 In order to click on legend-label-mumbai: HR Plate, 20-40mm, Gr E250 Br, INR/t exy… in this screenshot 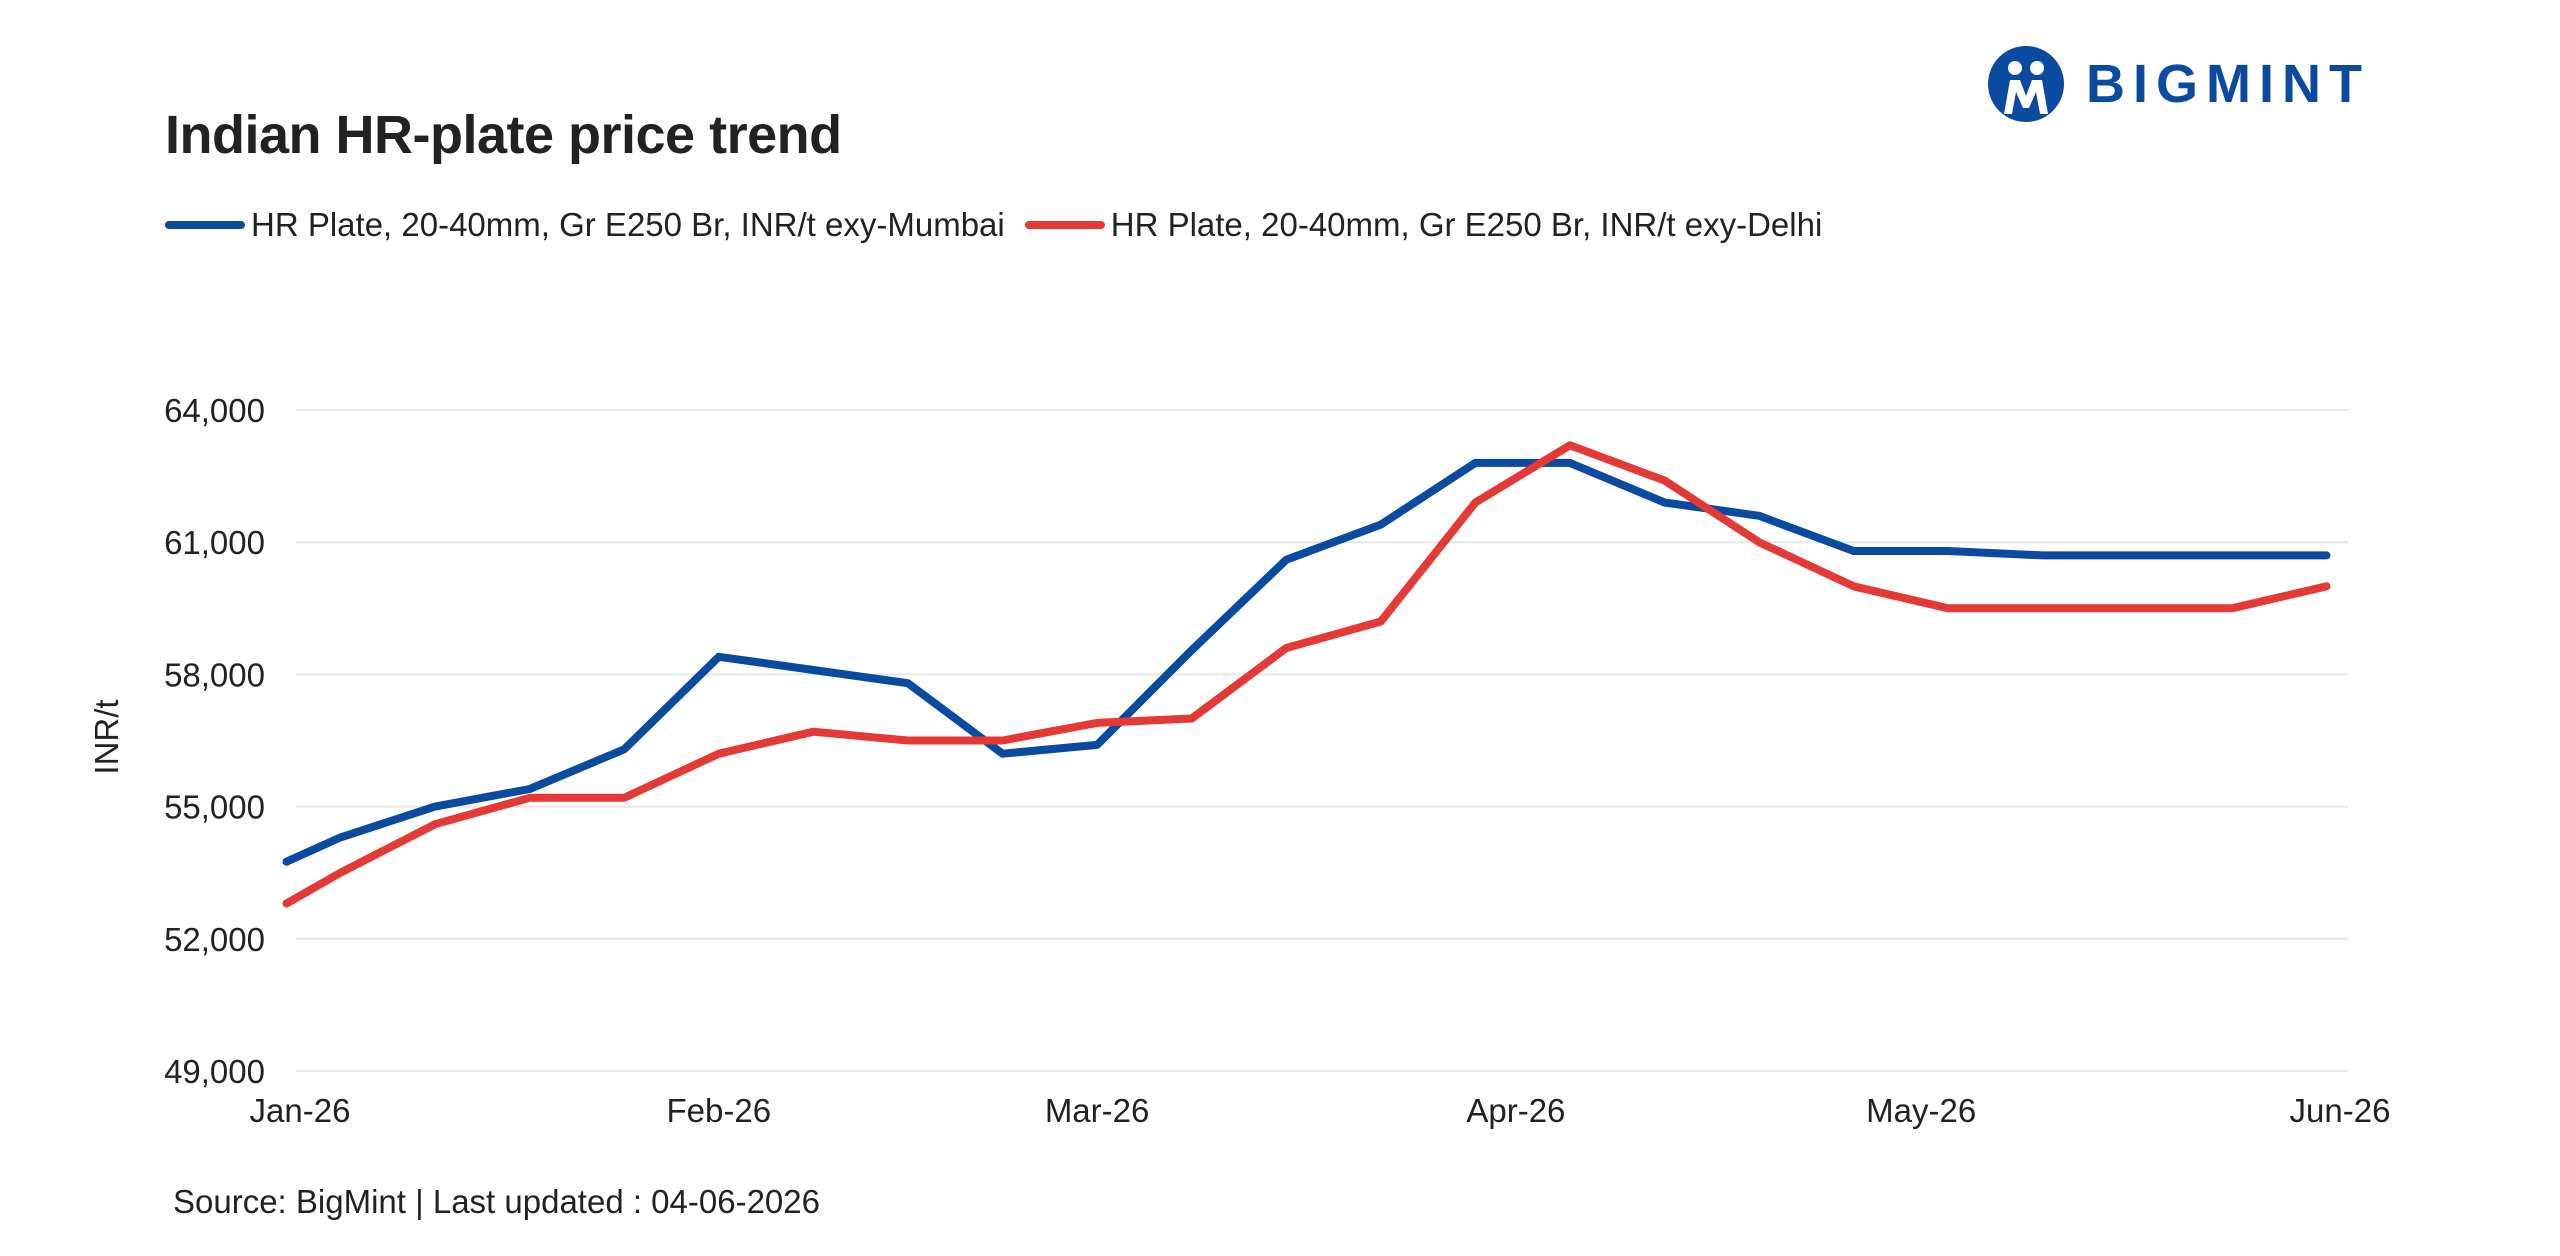, I will do `click(628, 224)`.